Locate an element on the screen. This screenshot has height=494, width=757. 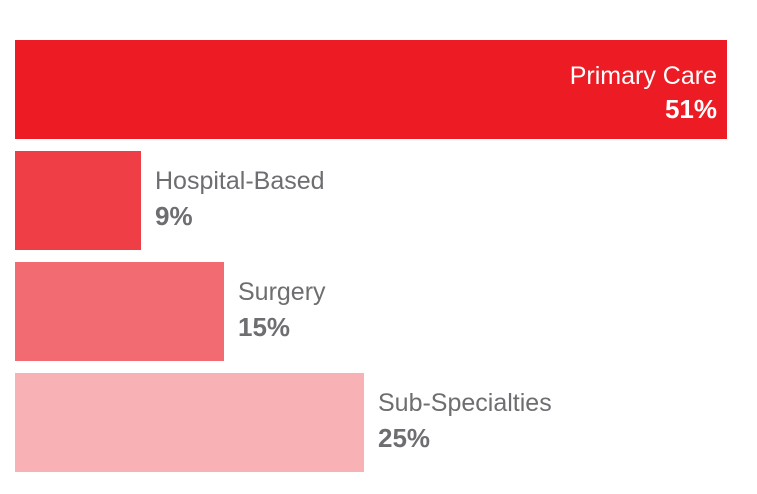
value-label: 9% is located at coordinates (174, 216).